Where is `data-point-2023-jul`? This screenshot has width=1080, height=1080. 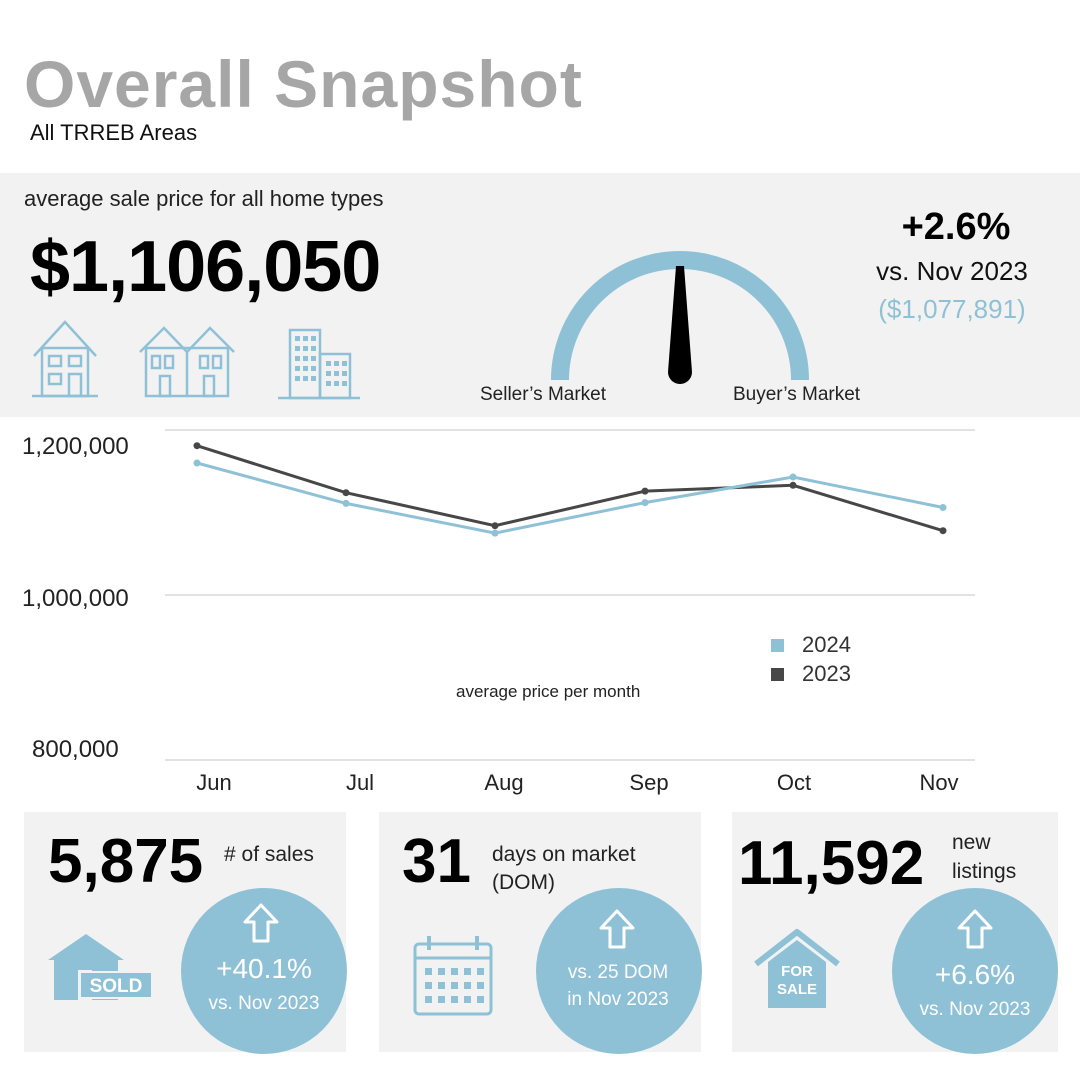 data-point-2023-jul is located at coordinates (346, 493).